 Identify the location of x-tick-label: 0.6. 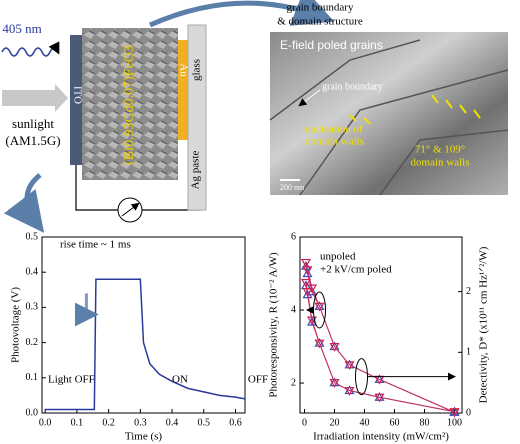
(235, 422).